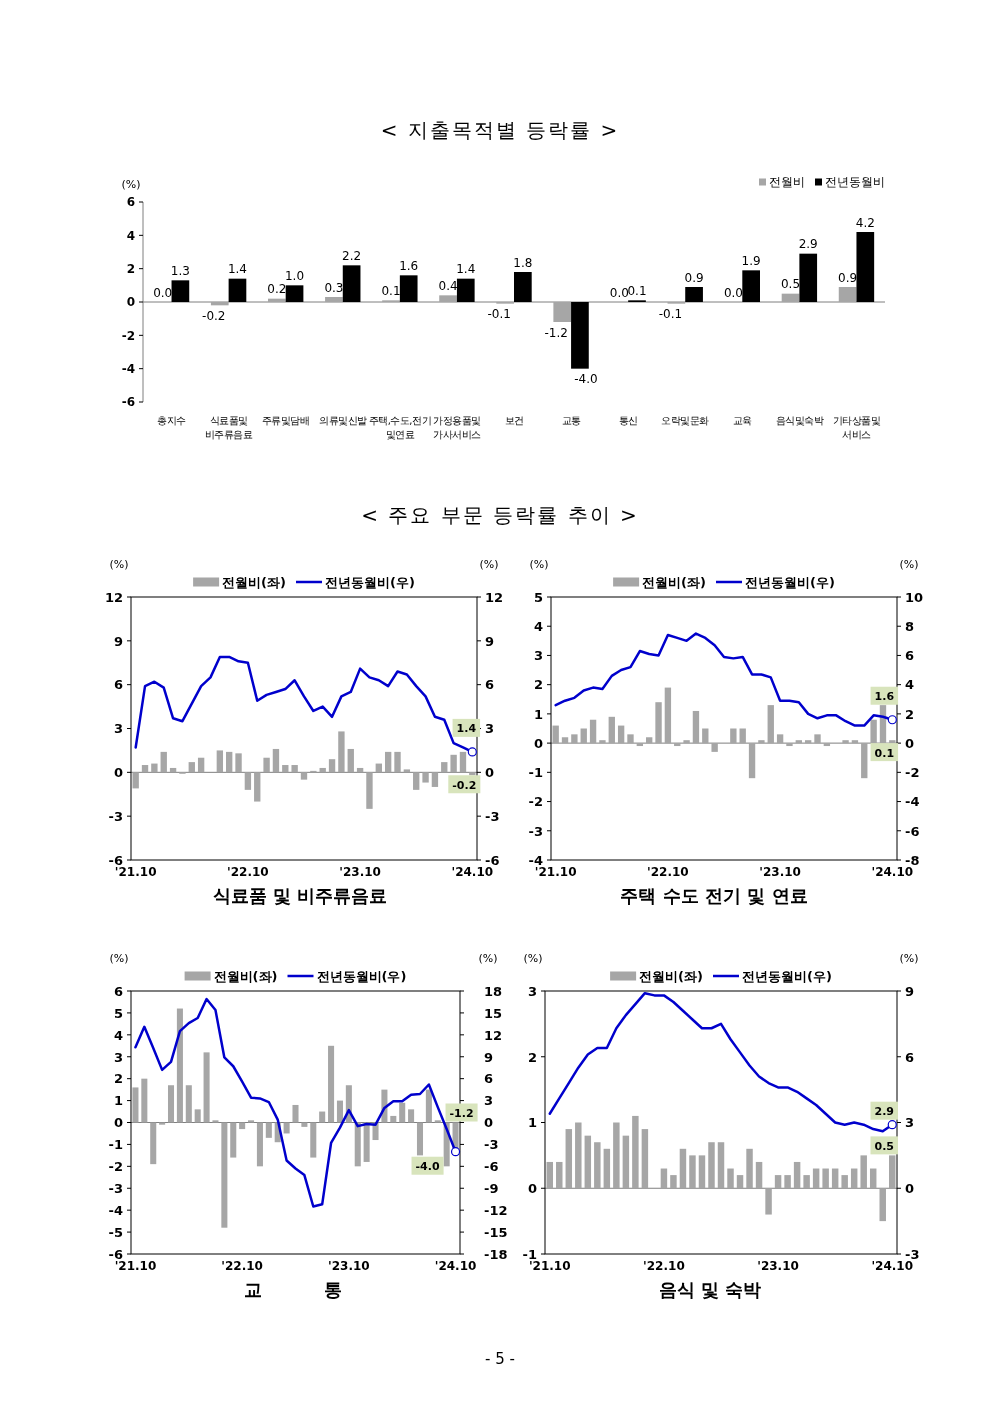 The image size is (1000, 1413). What do you see at coordinates (910, 656) in the screenshot?
I see `y2-tick-label: 6` at bounding box center [910, 656].